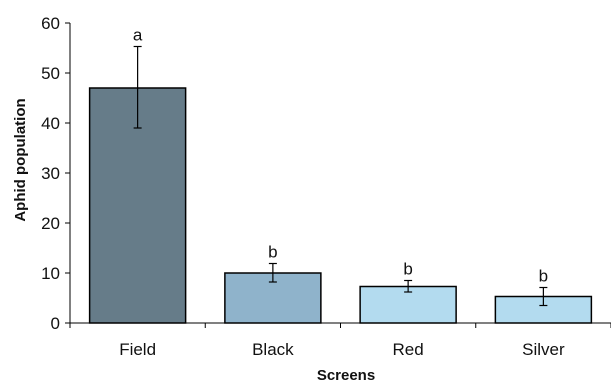  What do you see at coordinates (273, 298) in the screenshot?
I see `bar-black` at bounding box center [273, 298].